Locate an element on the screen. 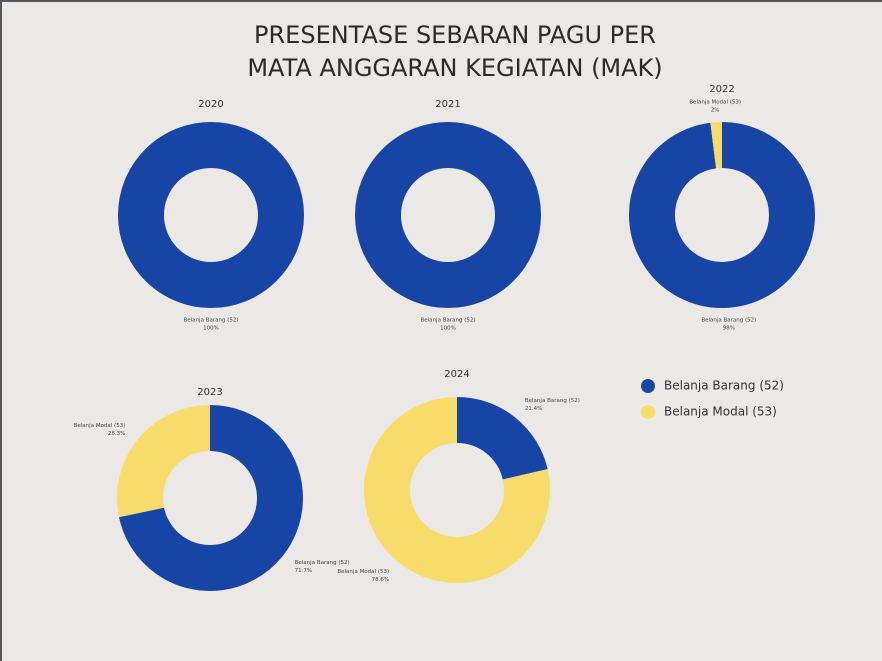 This screenshot has width=882, height=661. donut-title: 2021 is located at coordinates (447, 104).